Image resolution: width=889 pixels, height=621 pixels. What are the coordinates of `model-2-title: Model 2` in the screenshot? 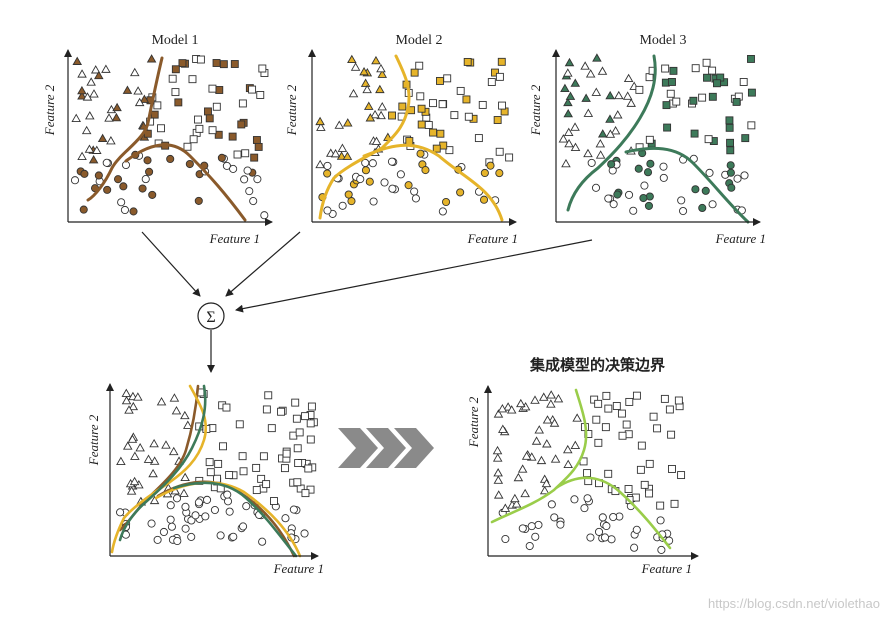 It's located at (418, 40).